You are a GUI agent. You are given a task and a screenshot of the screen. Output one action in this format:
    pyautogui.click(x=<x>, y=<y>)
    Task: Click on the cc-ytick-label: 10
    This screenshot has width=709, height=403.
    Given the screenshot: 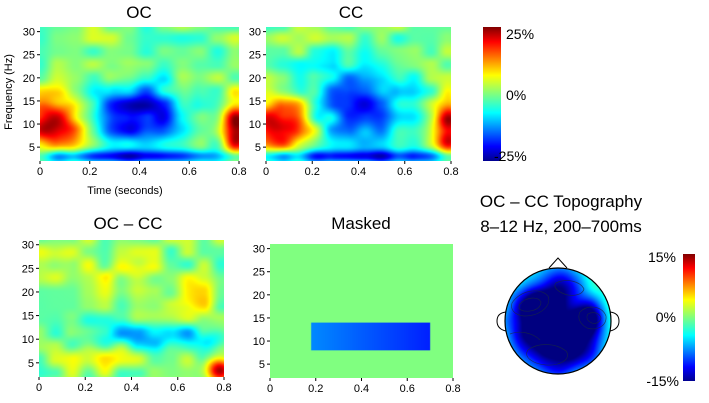 What is the action you would take?
    pyautogui.click(x=255, y=125)
    